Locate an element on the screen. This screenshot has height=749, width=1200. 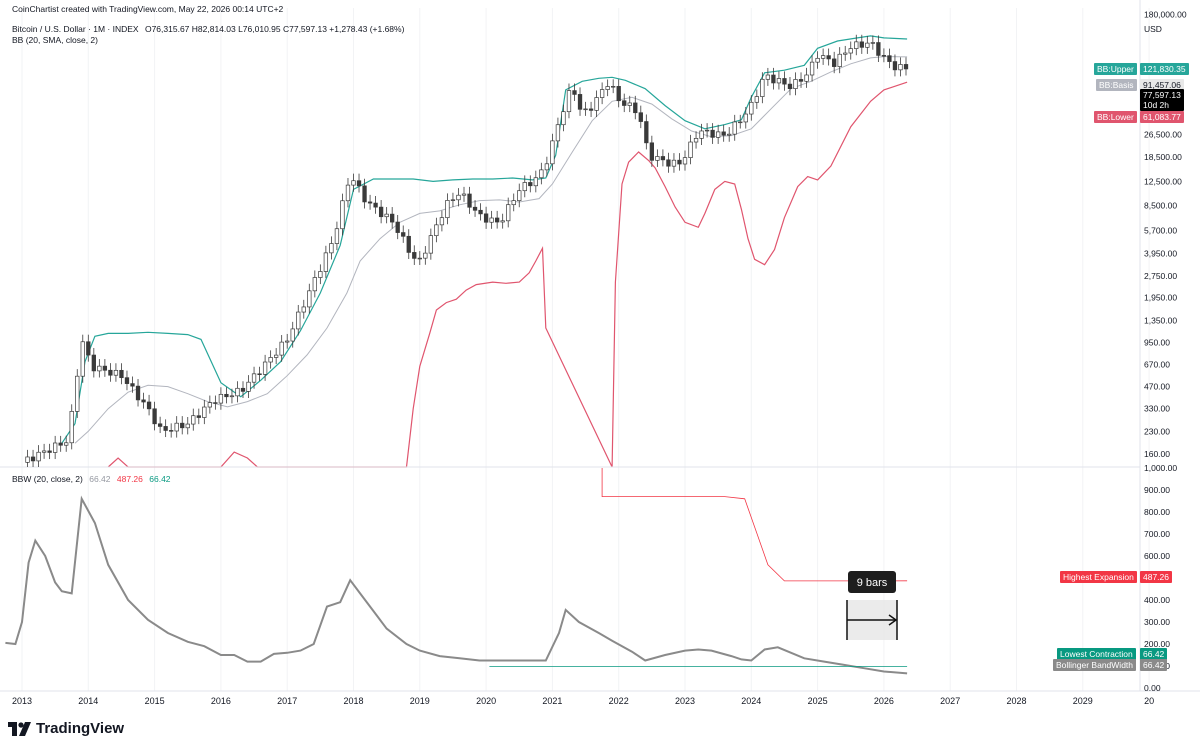
bbw-tick-label: 900.00 is located at coordinates (1157, 490).